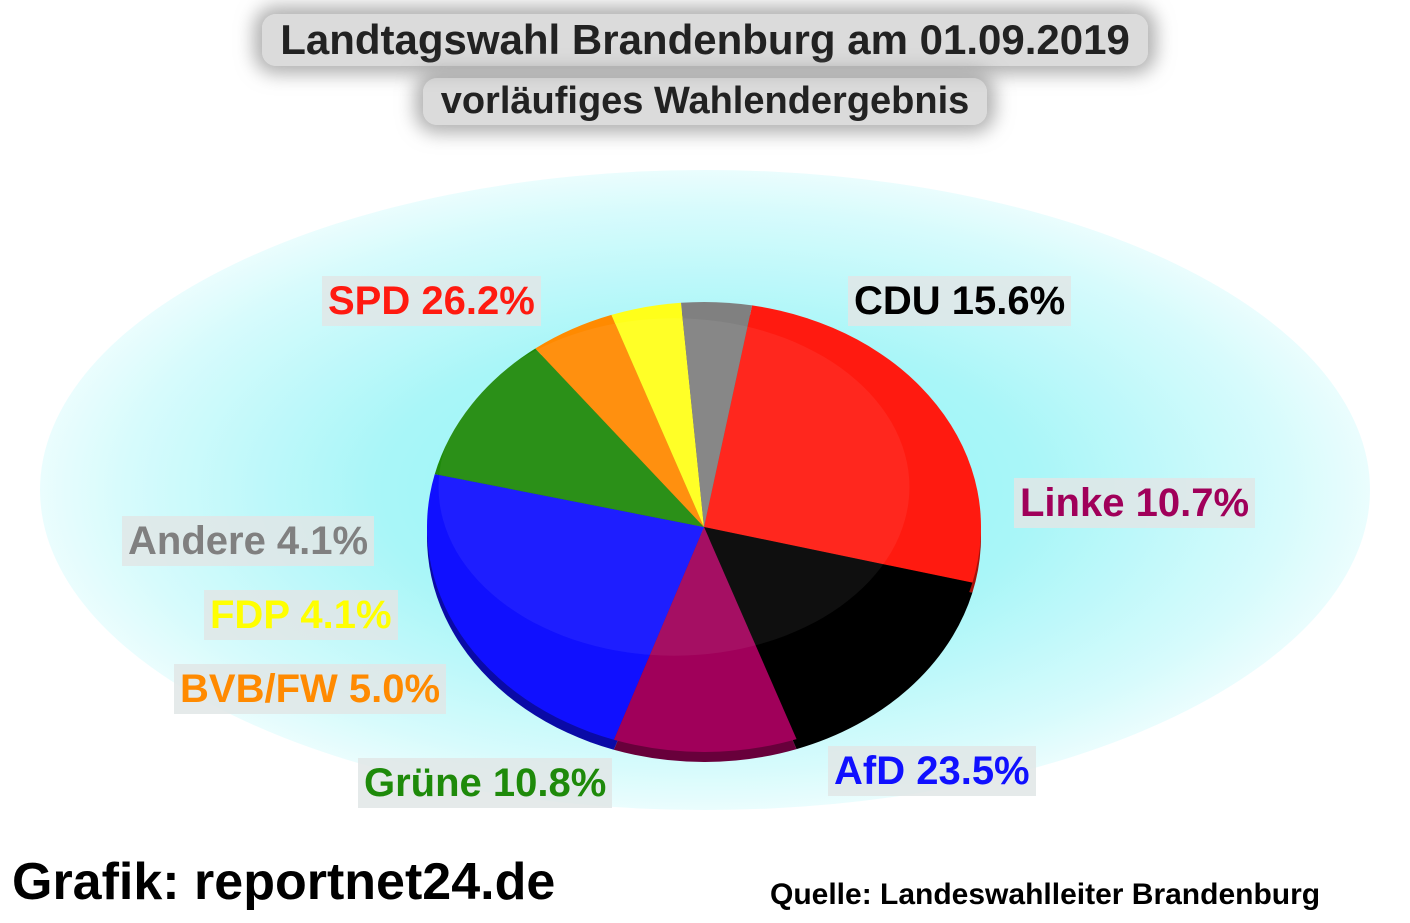 The width and height of the screenshot is (1410, 923). I want to click on slice-label-fdp: FDP 4.1%, so click(301, 615).